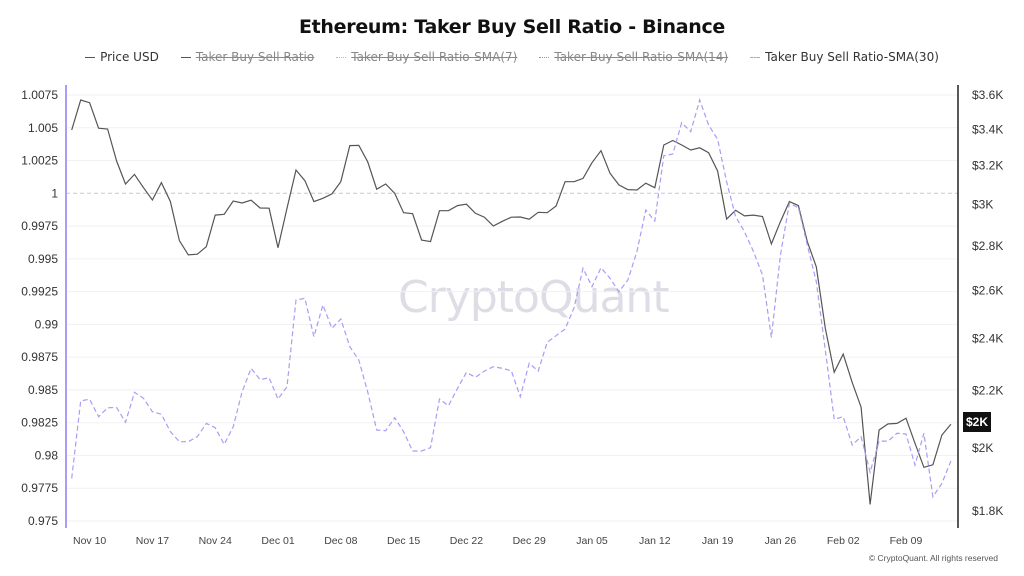 Image resolution: width=1024 pixels, height=576 pixels. I want to click on legend-label: Taker Buy Sell Ratio-SMA(30), so click(852, 57).